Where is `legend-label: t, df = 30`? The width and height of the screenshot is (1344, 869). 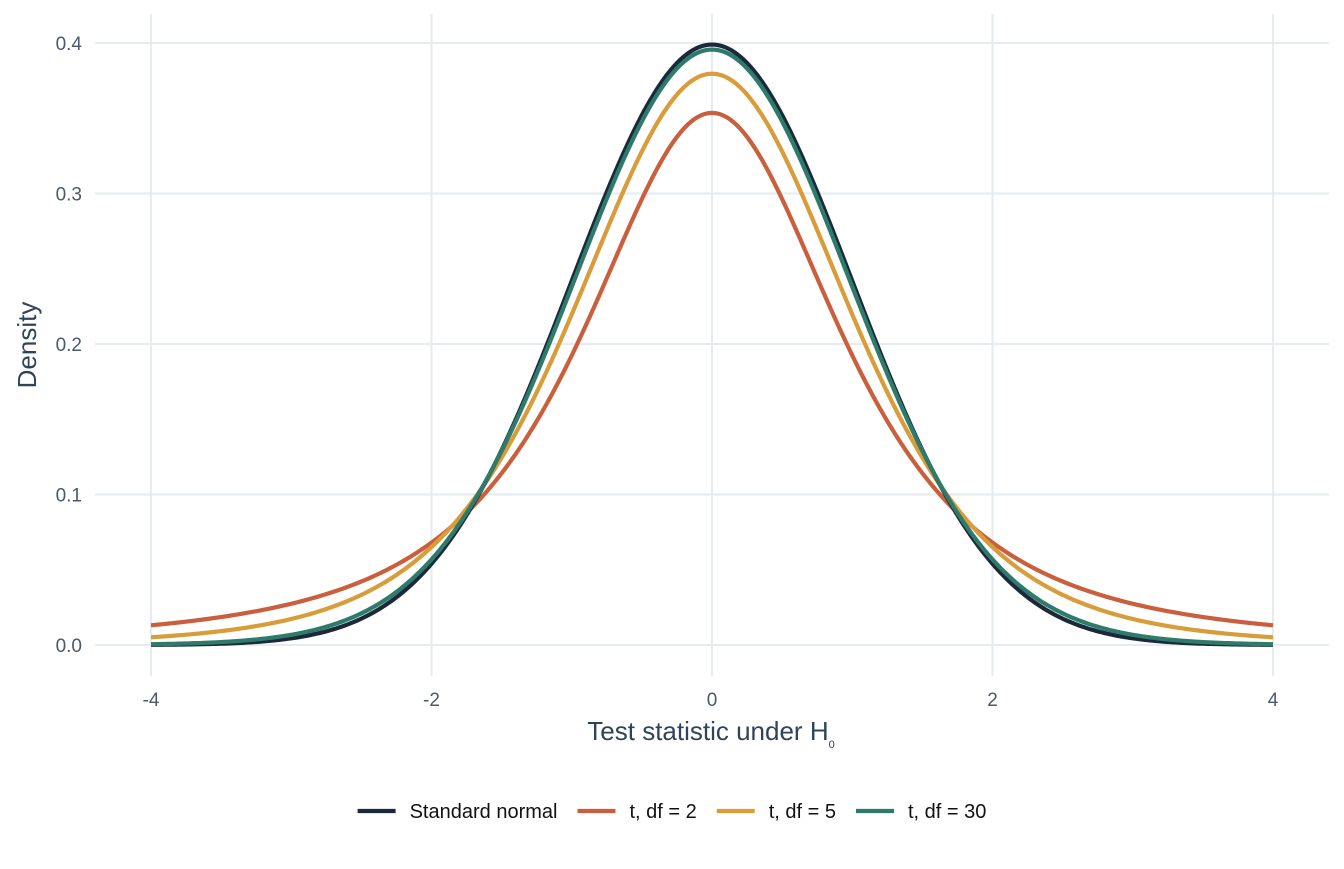
legend-label: t, df = 30 is located at coordinates (947, 812).